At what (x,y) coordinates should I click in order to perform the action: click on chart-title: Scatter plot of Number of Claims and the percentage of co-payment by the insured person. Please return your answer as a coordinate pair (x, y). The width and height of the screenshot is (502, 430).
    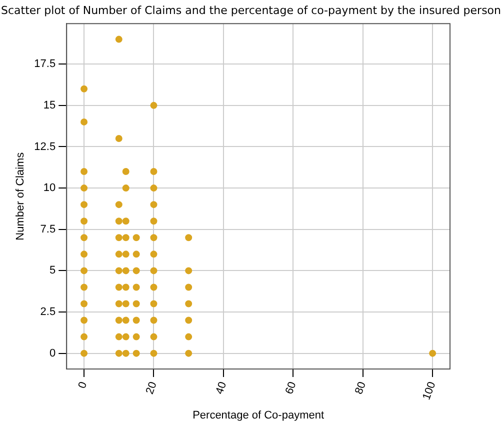
    Looking at the image, I should click on (251, 10).